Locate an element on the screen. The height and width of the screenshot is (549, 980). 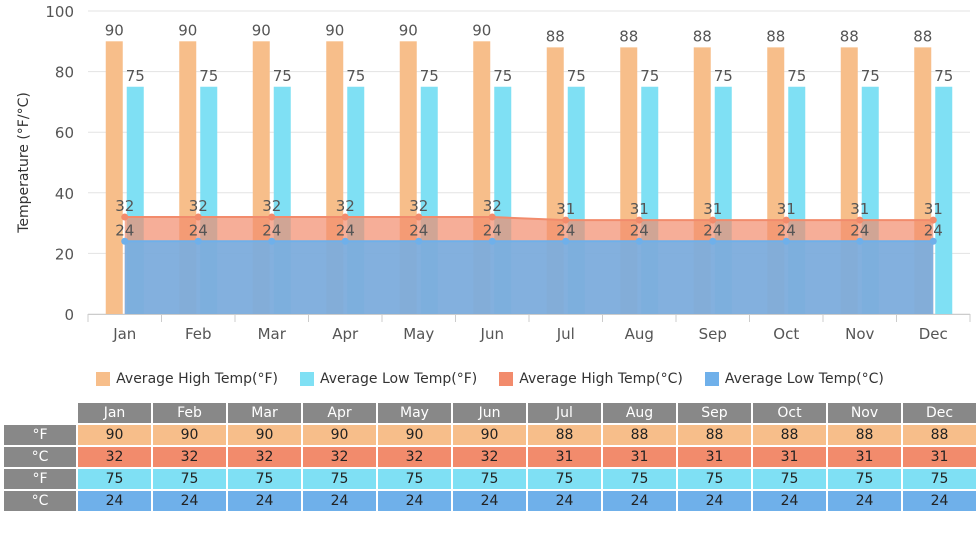
legend-item: Average Low Temp(°F) is located at coordinates (388, 379).